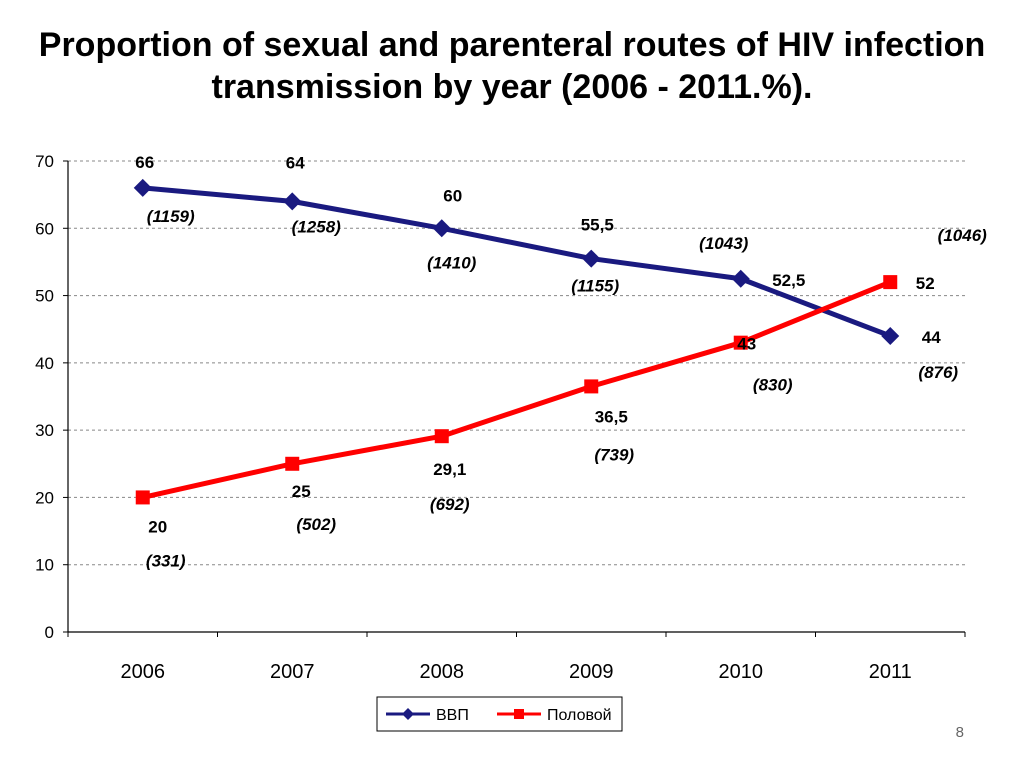 The height and width of the screenshot is (768, 1024). Describe the element at coordinates (292, 672) in the screenshot. I see `x-tick-label: 2007` at that location.